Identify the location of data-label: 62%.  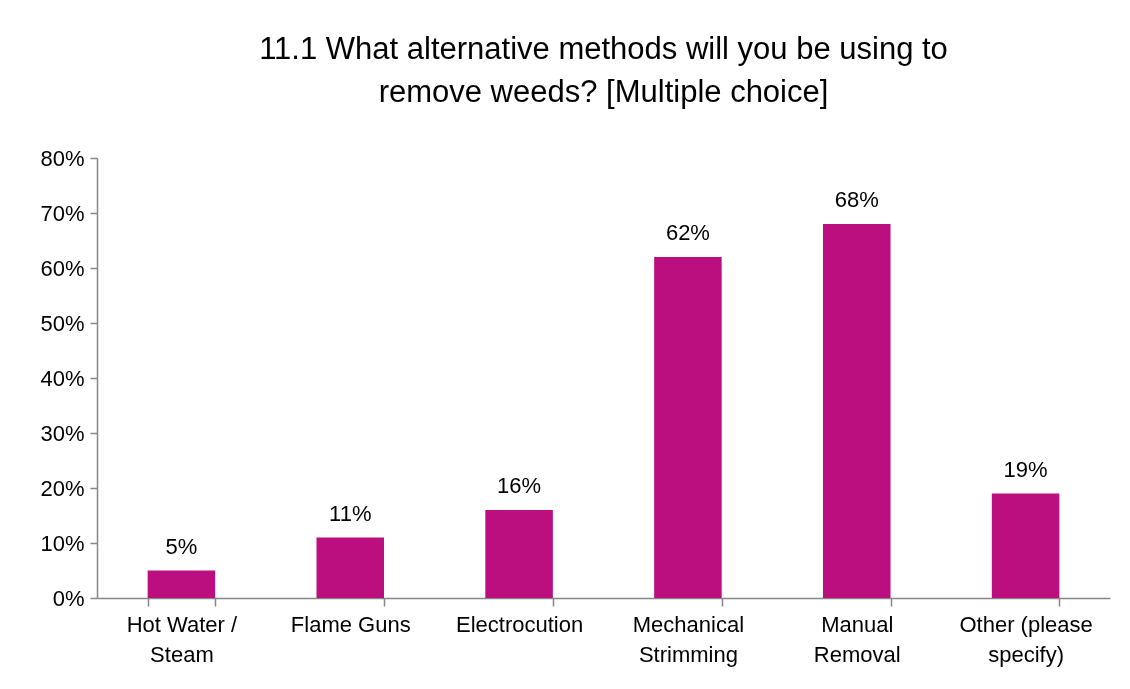
(687, 232).